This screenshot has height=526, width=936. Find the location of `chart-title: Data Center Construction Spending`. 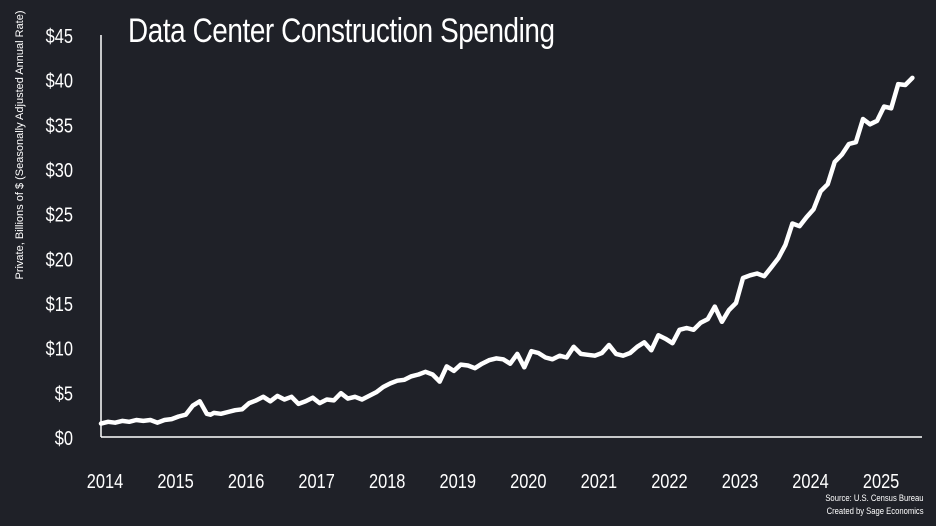

chart-title: Data Center Construction Spending is located at coordinates (341, 31).